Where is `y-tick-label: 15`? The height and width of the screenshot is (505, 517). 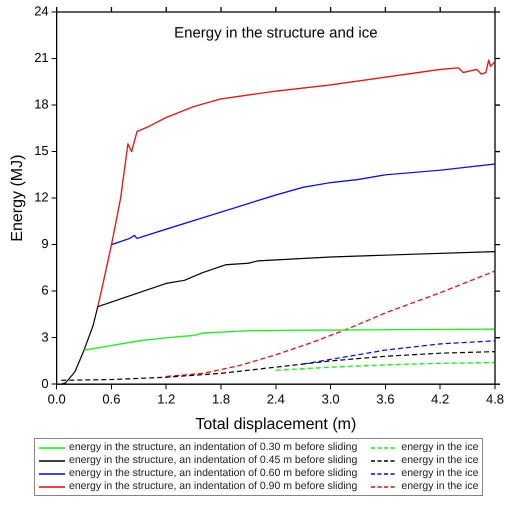
y-tick-label: 15 is located at coordinates (41, 150).